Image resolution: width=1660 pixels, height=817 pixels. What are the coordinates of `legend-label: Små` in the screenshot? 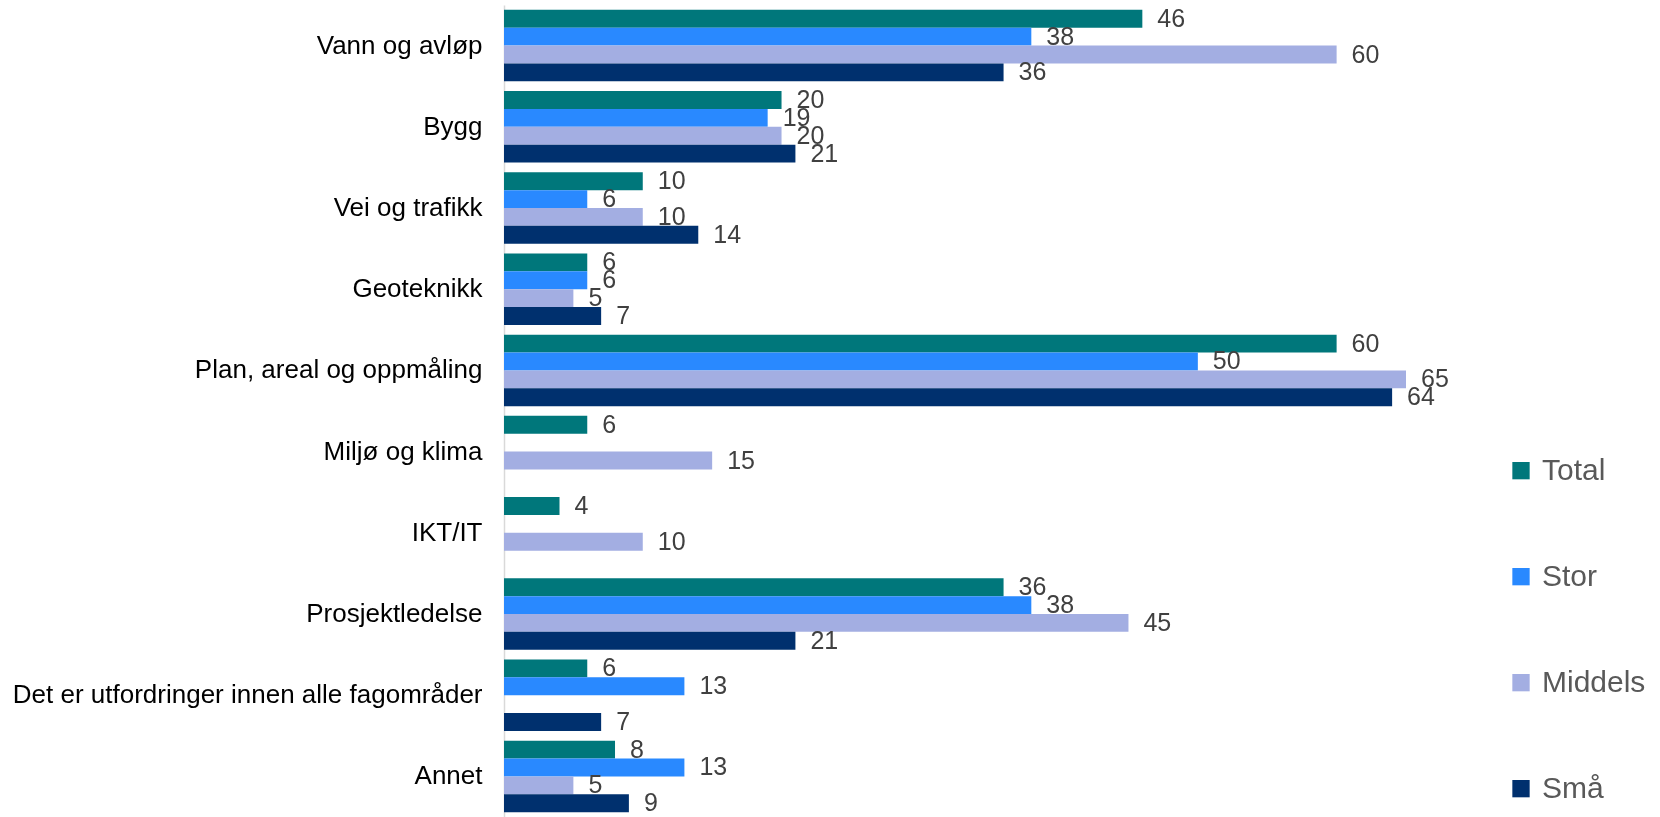 It's located at (1573, 787).